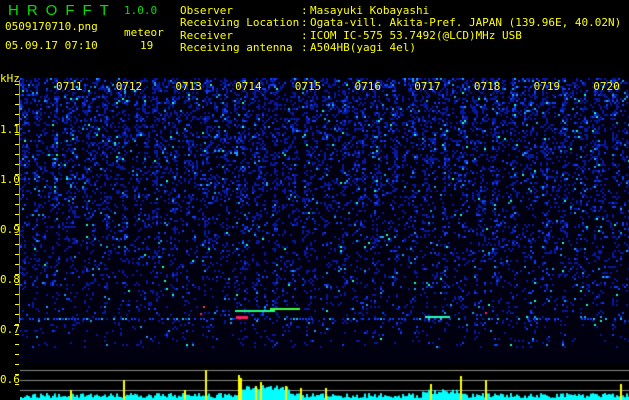  I want to click on unit-label: kHz, so click(10, 78).